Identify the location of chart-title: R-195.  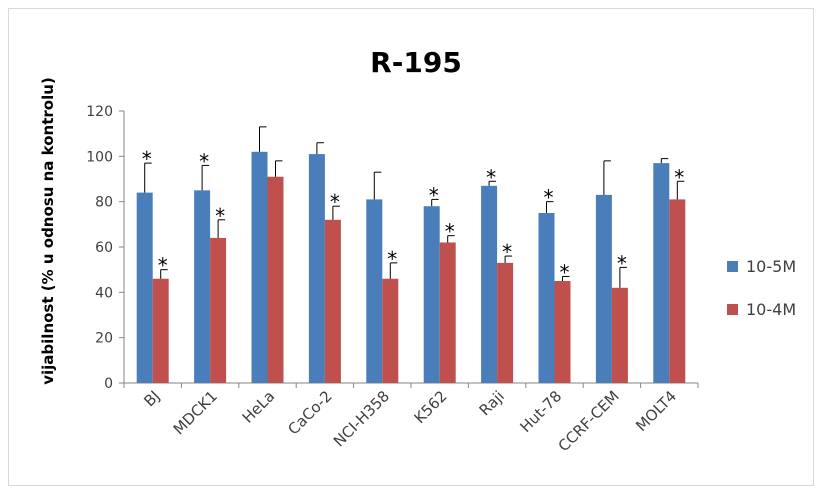
(416, 62).